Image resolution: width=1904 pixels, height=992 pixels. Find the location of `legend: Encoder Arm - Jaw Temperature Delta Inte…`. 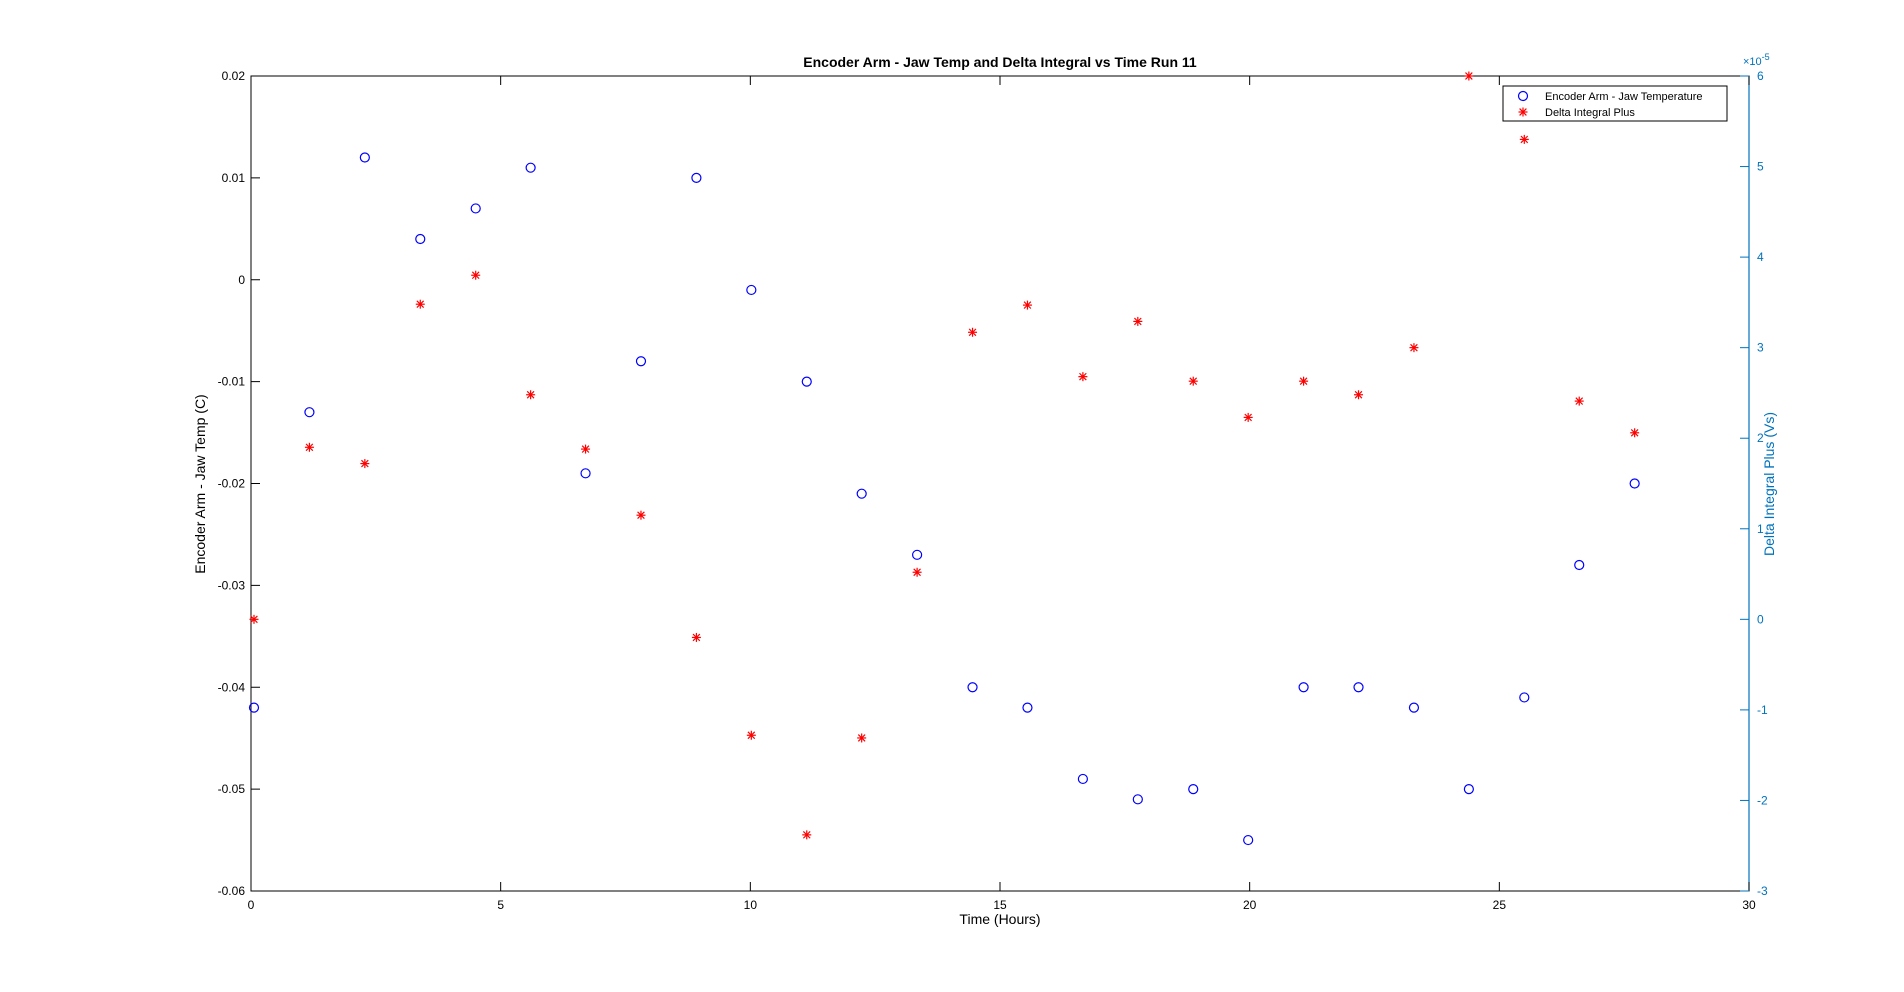

legend: Encoder Arm - Jaw Temperature Delta Inte… is located at coordinates (1615, 103).